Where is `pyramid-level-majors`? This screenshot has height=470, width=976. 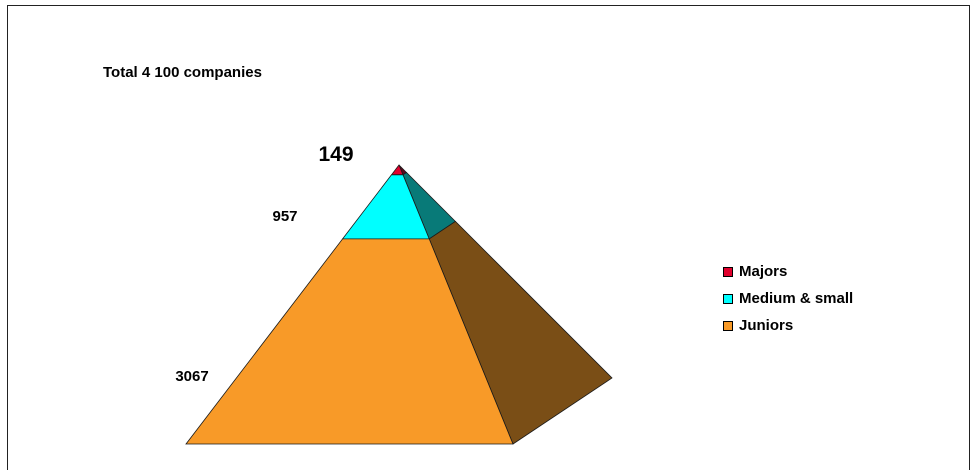
pyramid-level-majors is located at coordinates (397, 170).